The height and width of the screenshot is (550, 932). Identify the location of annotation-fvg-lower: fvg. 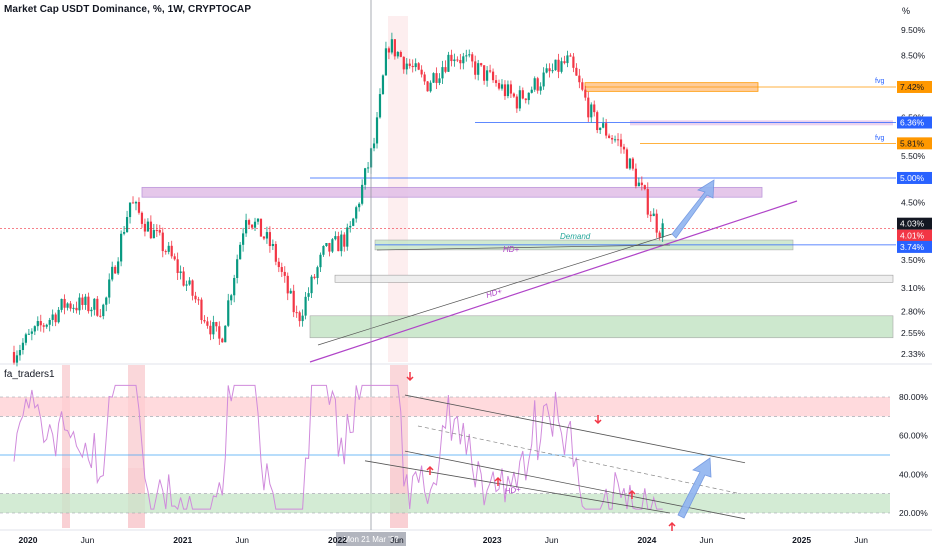
(879, 138).